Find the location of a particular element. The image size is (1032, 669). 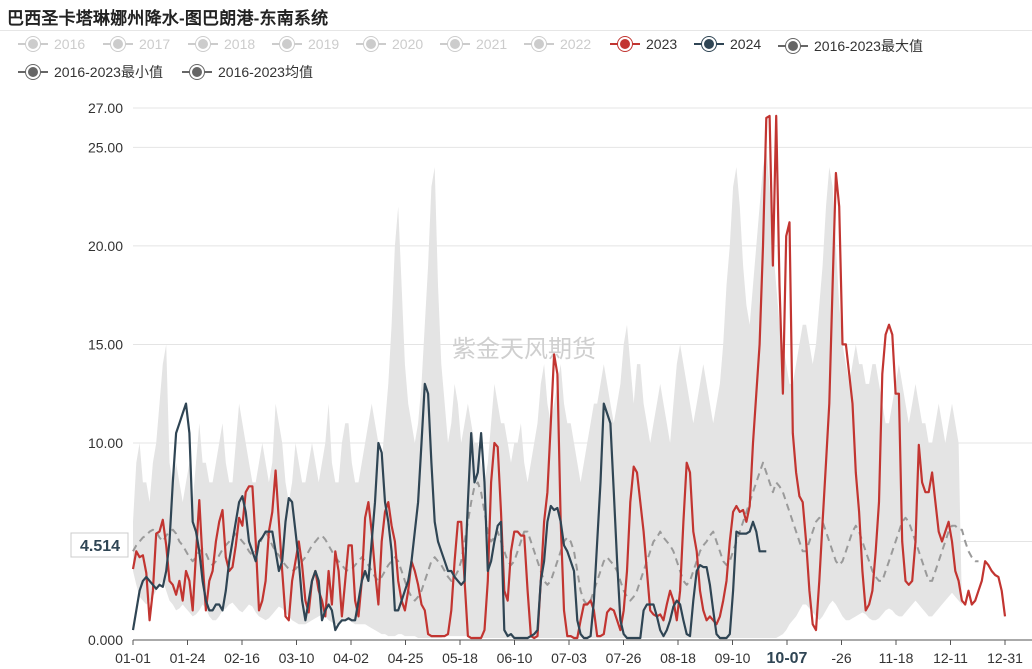

y-tick-label: 25.00 is located at coordinates (105, 147).